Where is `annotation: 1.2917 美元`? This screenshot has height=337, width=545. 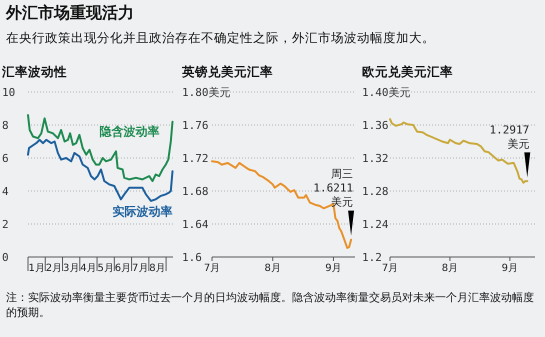 annotation: 1.2917 美元 is located at coordinates (510, 136).